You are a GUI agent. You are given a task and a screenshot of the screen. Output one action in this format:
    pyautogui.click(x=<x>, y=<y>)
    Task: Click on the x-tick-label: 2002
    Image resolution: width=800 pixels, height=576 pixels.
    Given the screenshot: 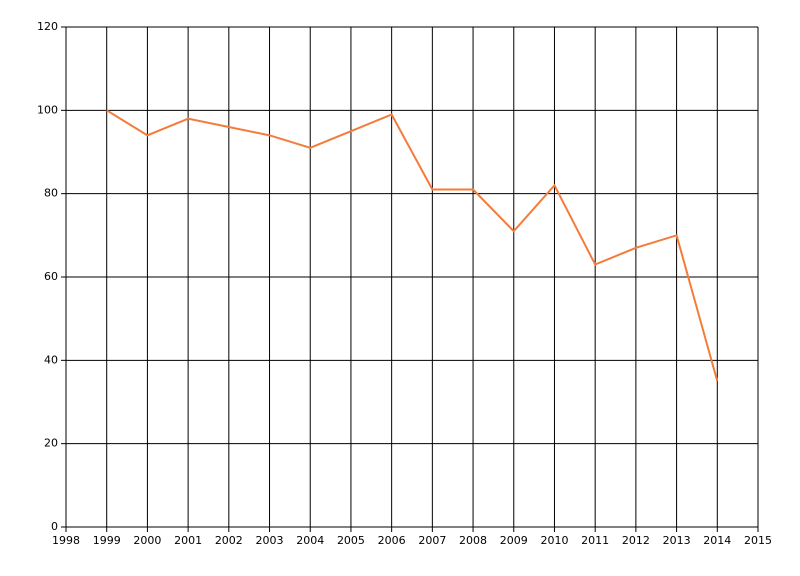 What is the action you would take?
    pyautogui.click(x=229, y=540)
    